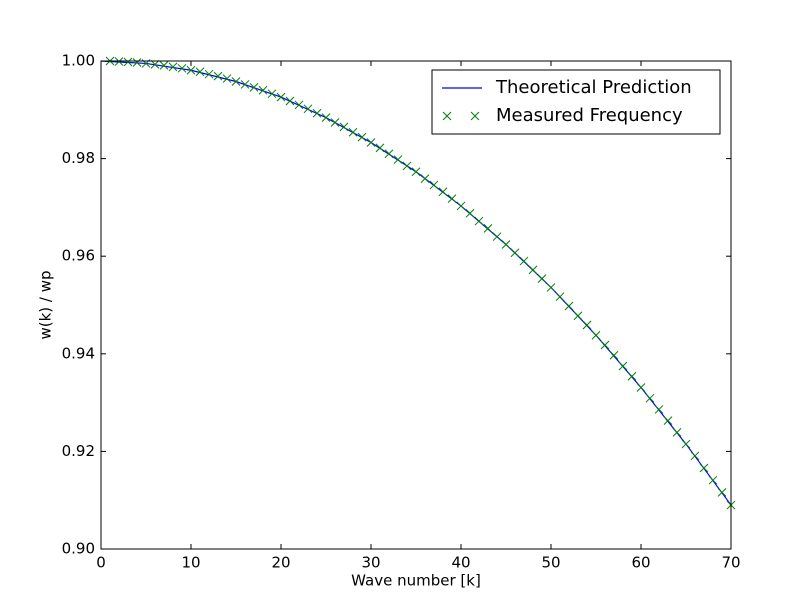  What do you see at coordinates (46, 304) in the screenshot?
I see `y-axis-label: w(k) / wp` at bounding box center [46, 304].